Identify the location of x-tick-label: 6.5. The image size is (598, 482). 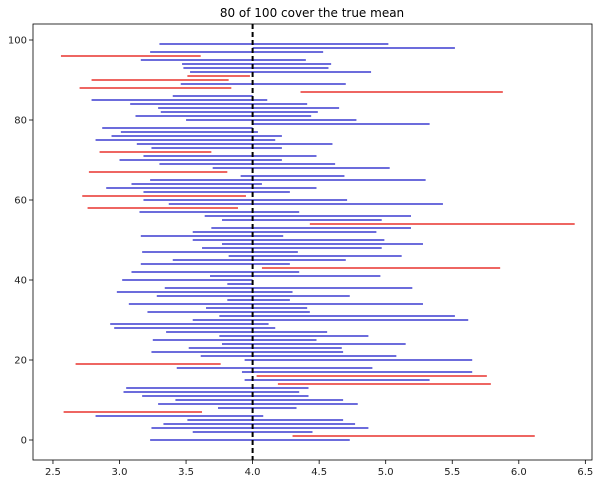
(585, 472).